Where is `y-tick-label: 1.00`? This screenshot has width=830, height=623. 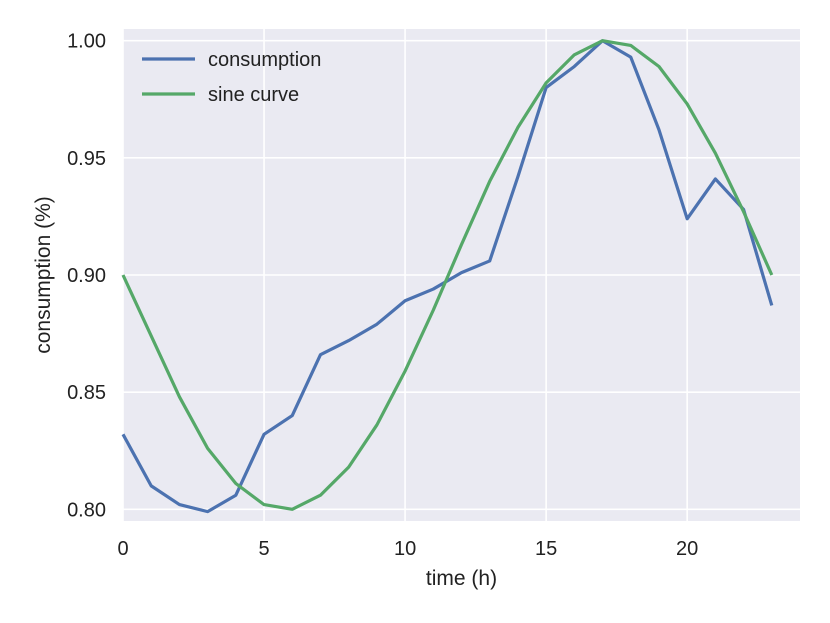 y-tick-label: 1.00 is located at coordinates (86, 42).